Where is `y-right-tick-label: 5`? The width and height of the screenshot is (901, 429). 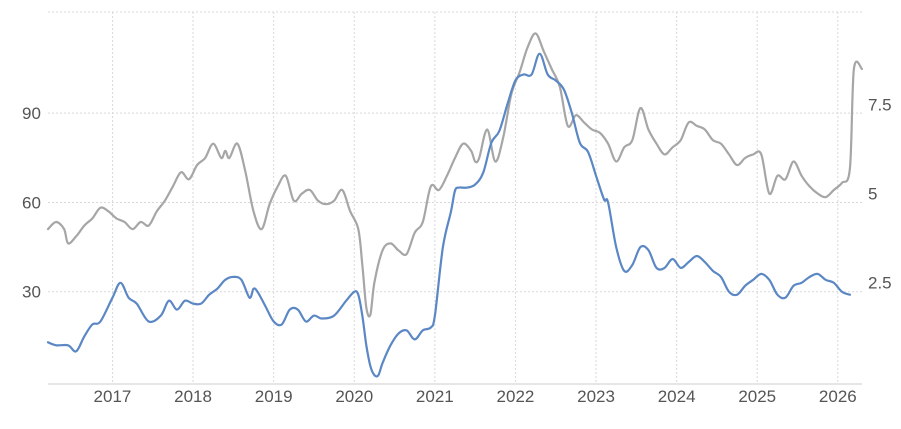 y-right-tick-label: 5 is located at coordinates (872, 194).